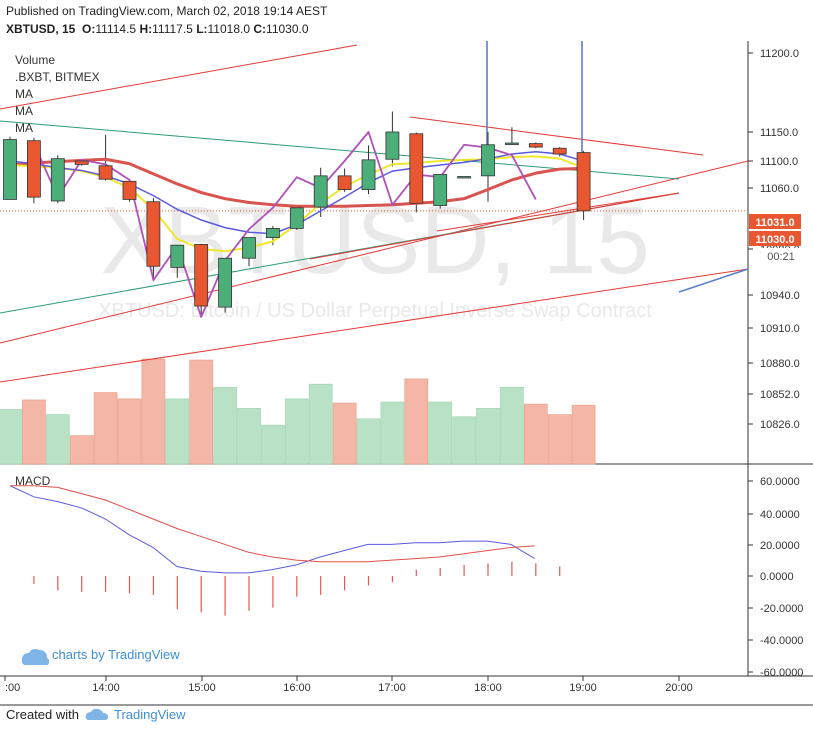  What do you see at coordinates (24, 94) in the screenshot?
I see `legend-ma-1: MA` at bounding box center [24, 94].